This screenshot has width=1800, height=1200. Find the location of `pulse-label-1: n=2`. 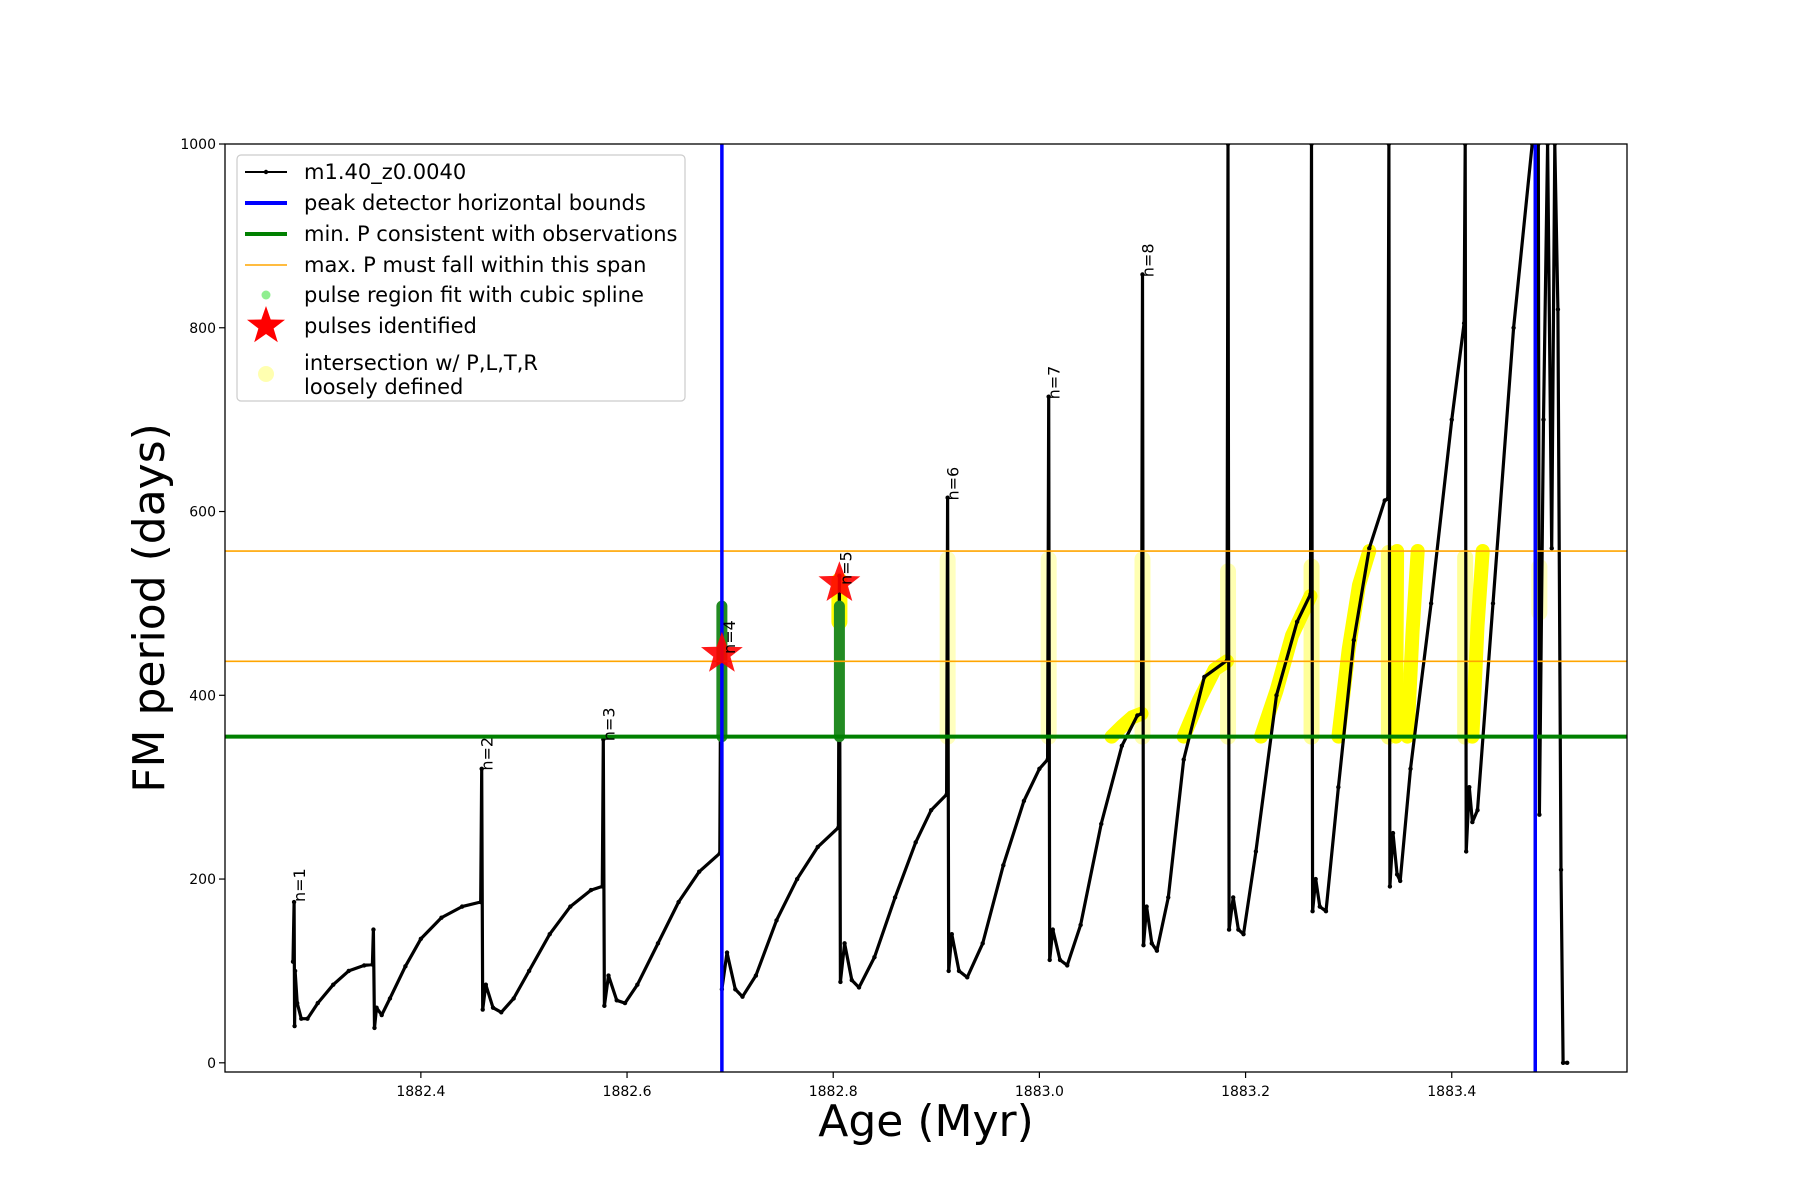

pulse-label-1: n=2 is located at coordinates (487, 754).